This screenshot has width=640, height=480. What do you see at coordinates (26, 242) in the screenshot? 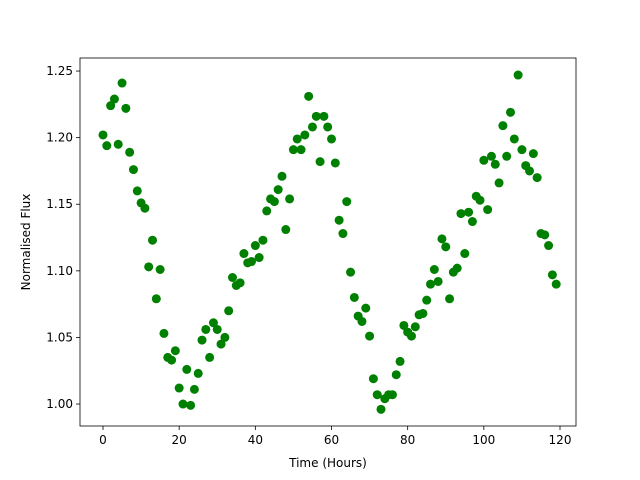
I see `y-axis-label: Normalised Flux` at bounding box center [26, 242].